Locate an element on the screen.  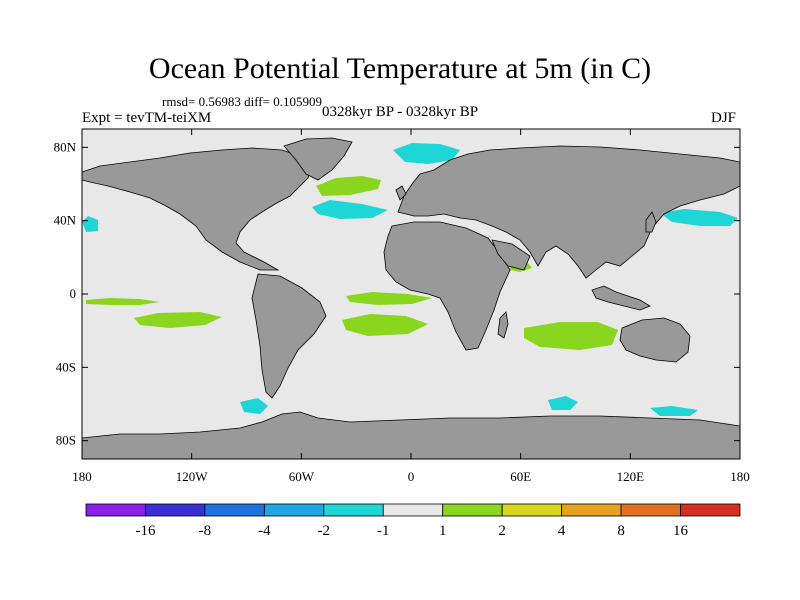
rmsd-diff-stats: rmsd= 0.56983 diff= 0.105909 is located at coordinates (242, 101).